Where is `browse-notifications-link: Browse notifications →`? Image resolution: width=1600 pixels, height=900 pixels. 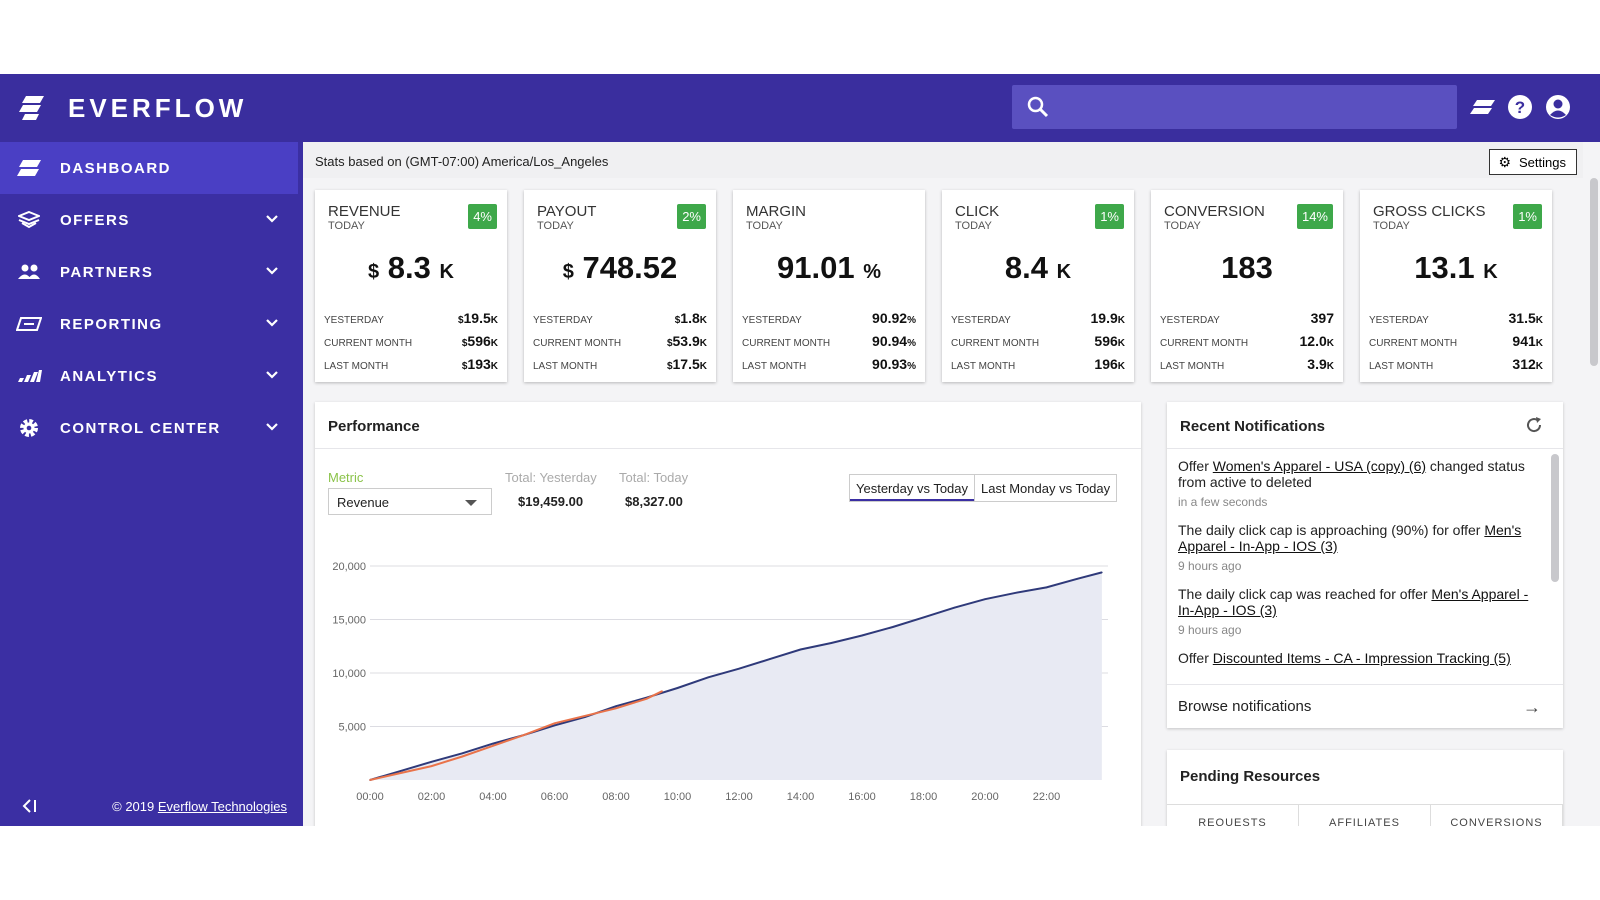 browse-notifications-link: Browse notifications → is located at coordinates (1365, 706).